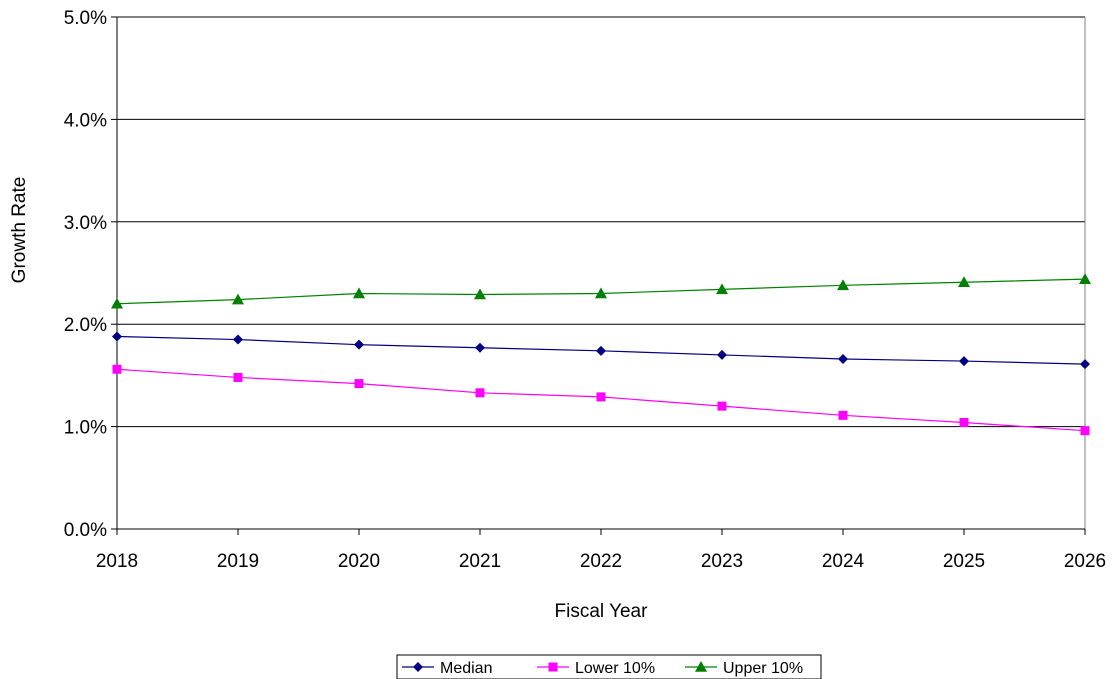 This screenshot has height=679, width=1120. What do you see at coordinates (602, 611) in the screenshot?
I see `x-axis-label: Fiscal Year` at bounding box center [602, 611].